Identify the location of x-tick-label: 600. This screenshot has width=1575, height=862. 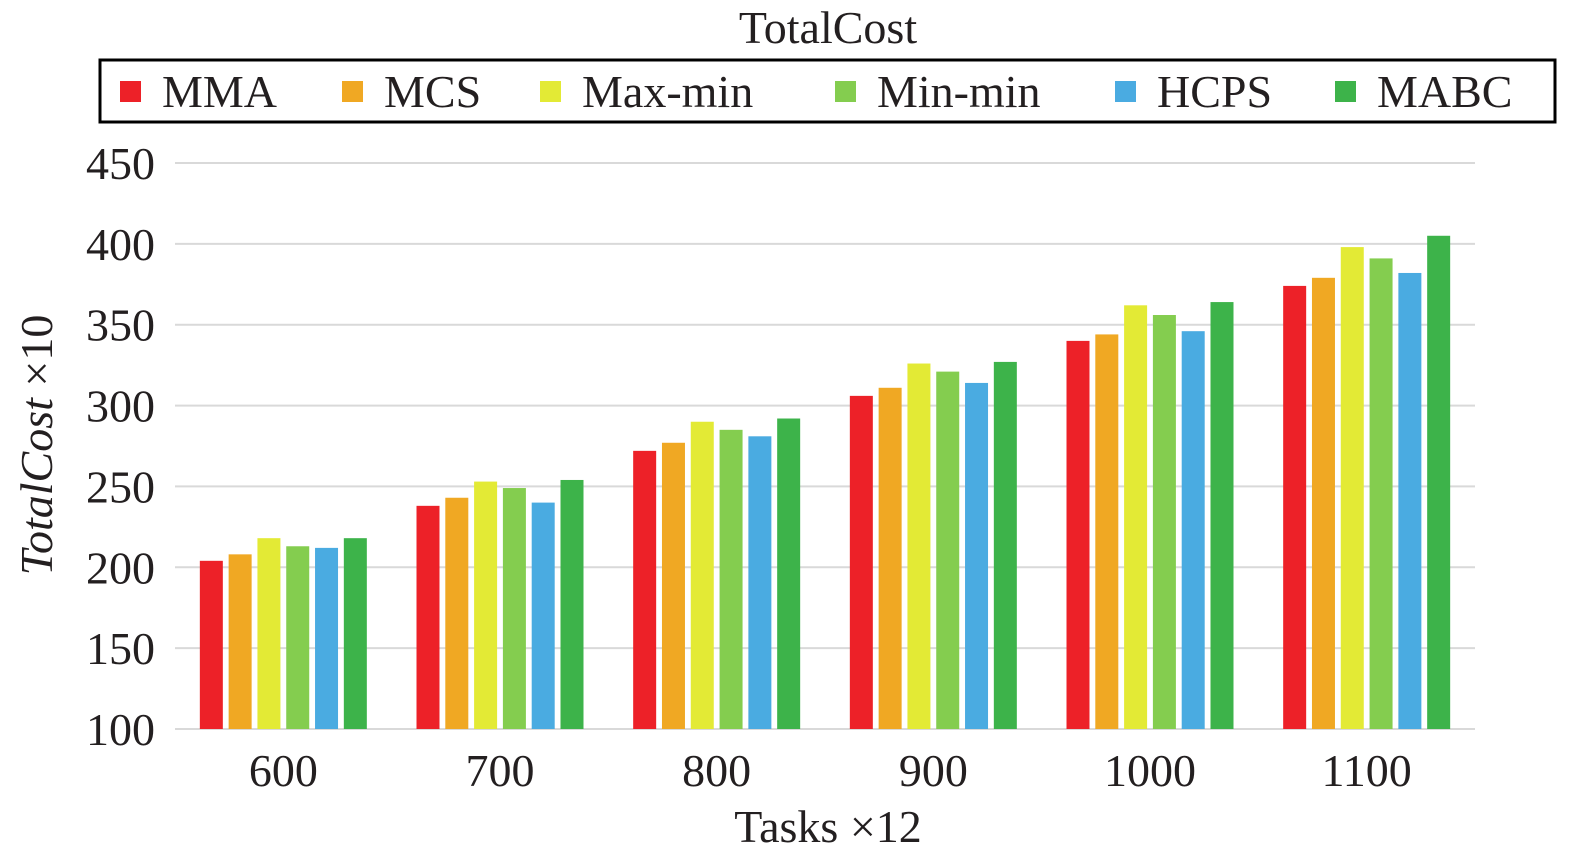
(283, 770).